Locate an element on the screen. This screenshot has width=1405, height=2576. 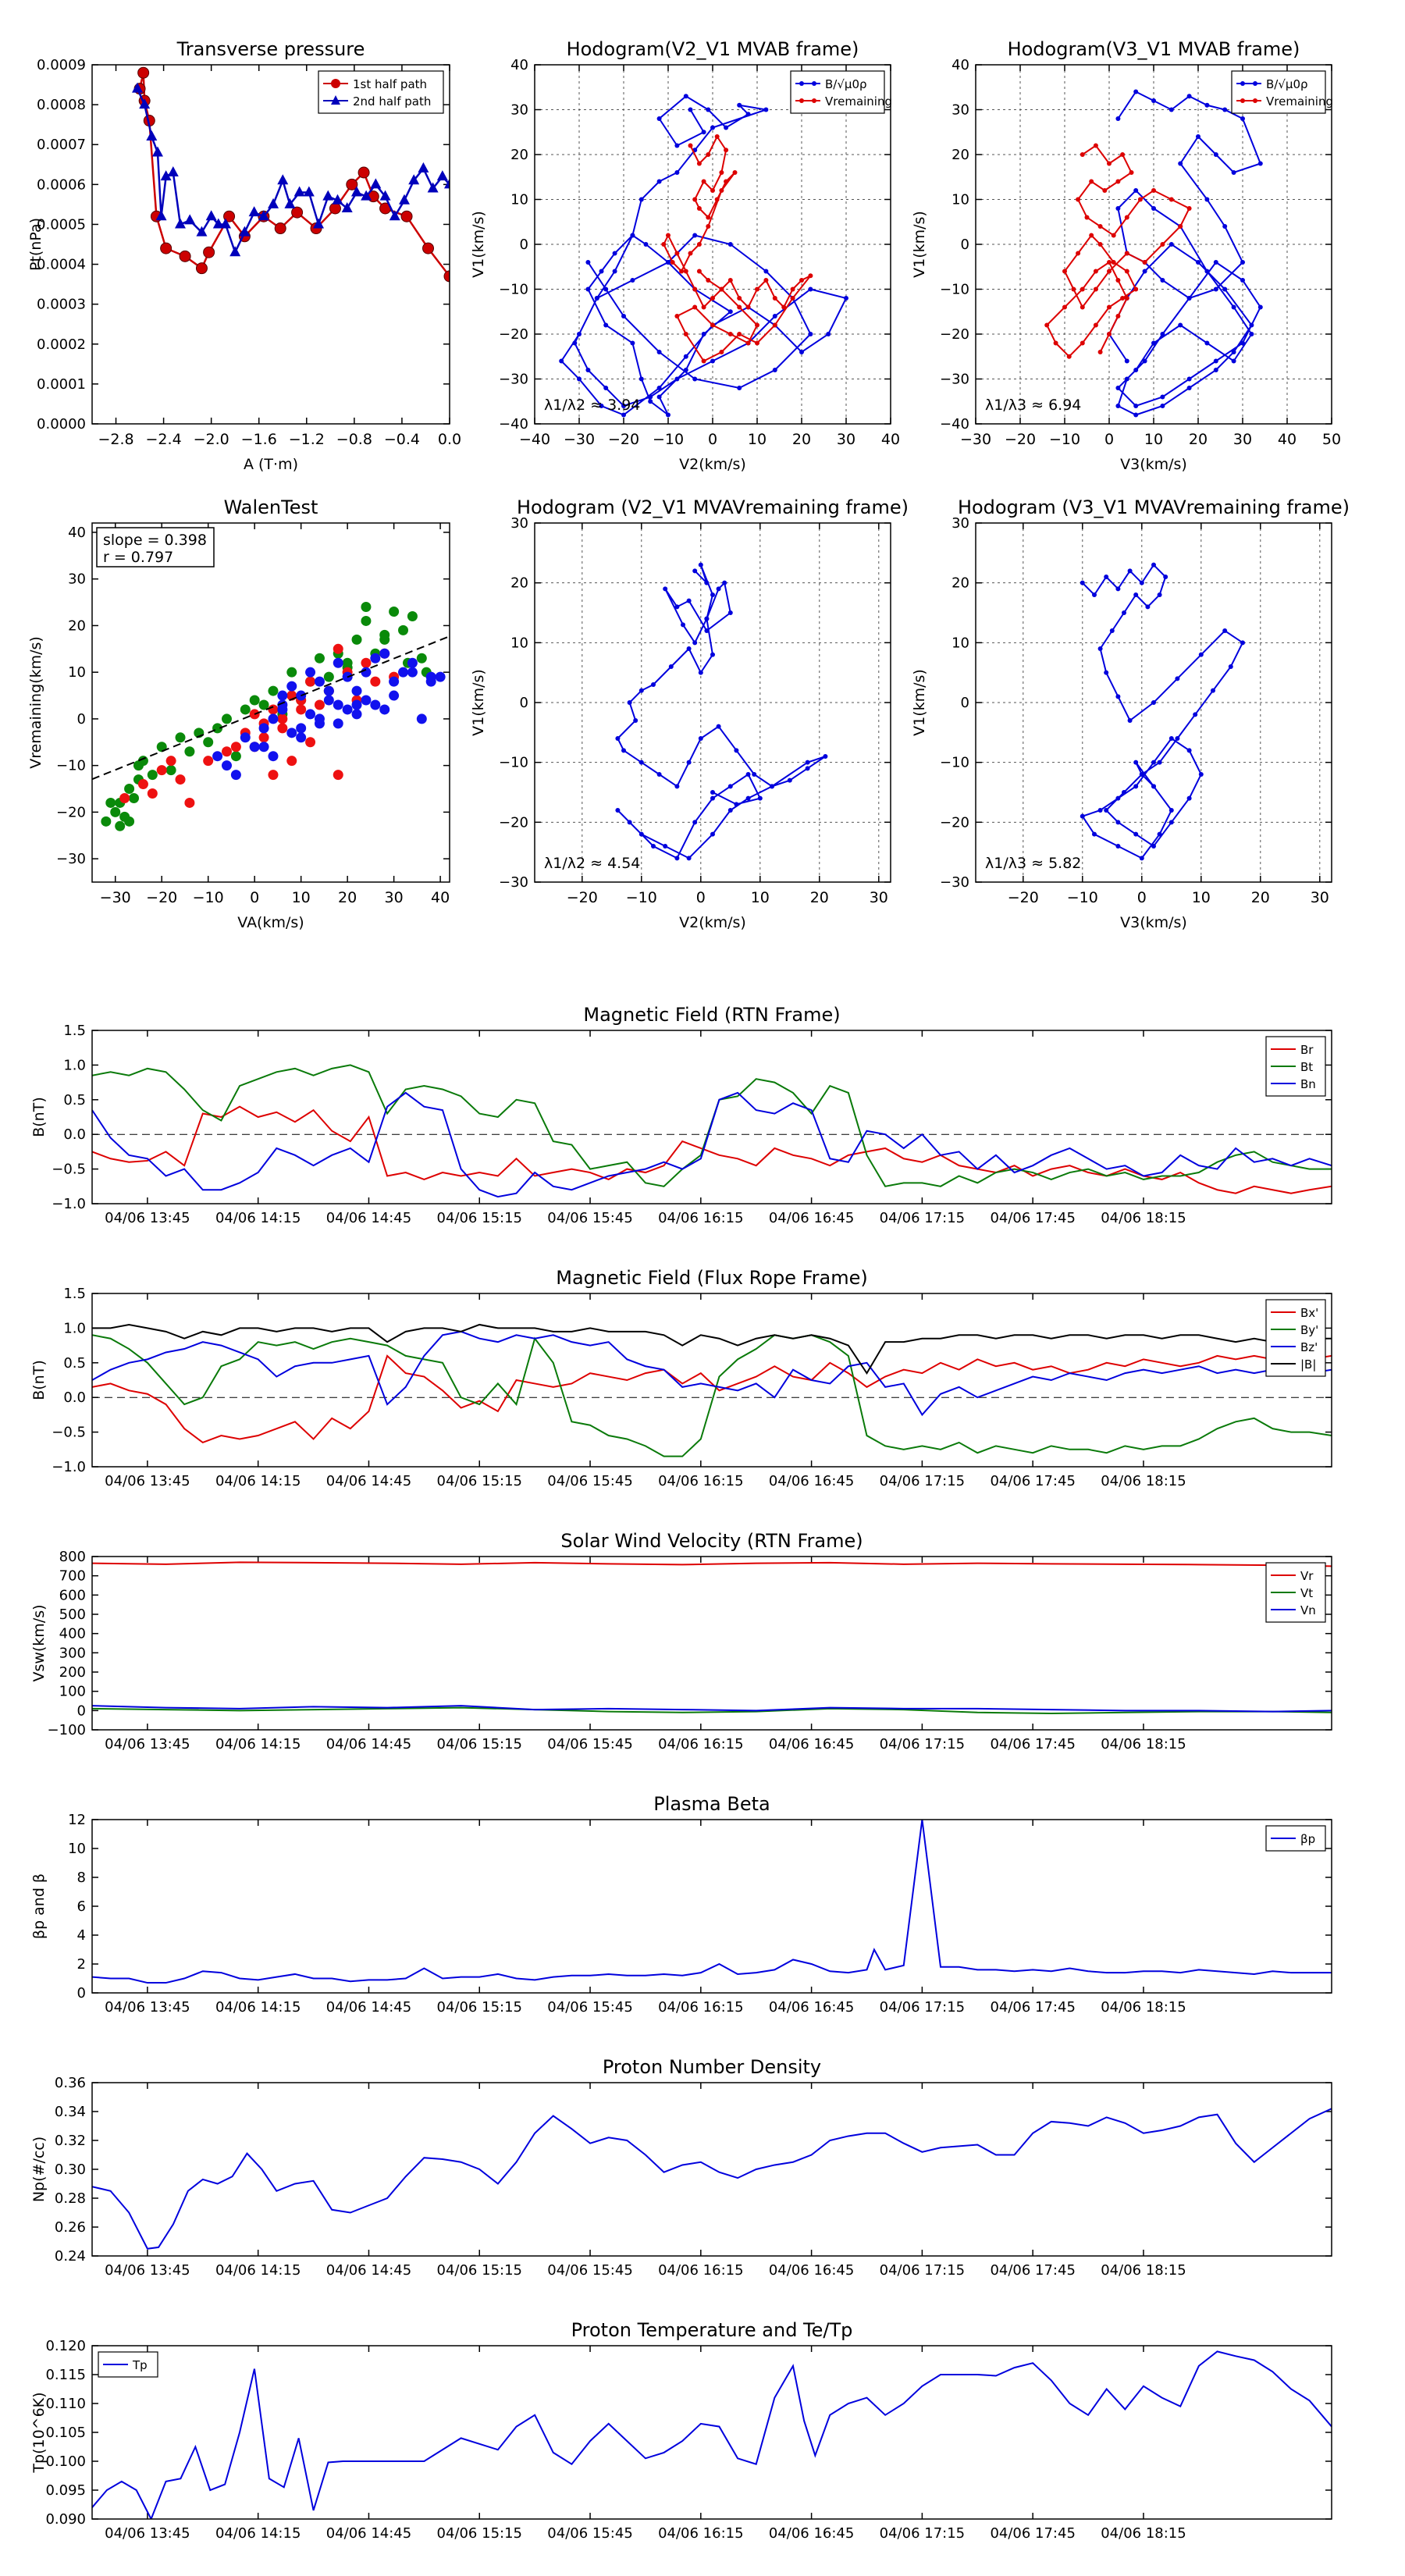
x-tick-label: 04/06 13:45 is located at coordinates (147, 2007).